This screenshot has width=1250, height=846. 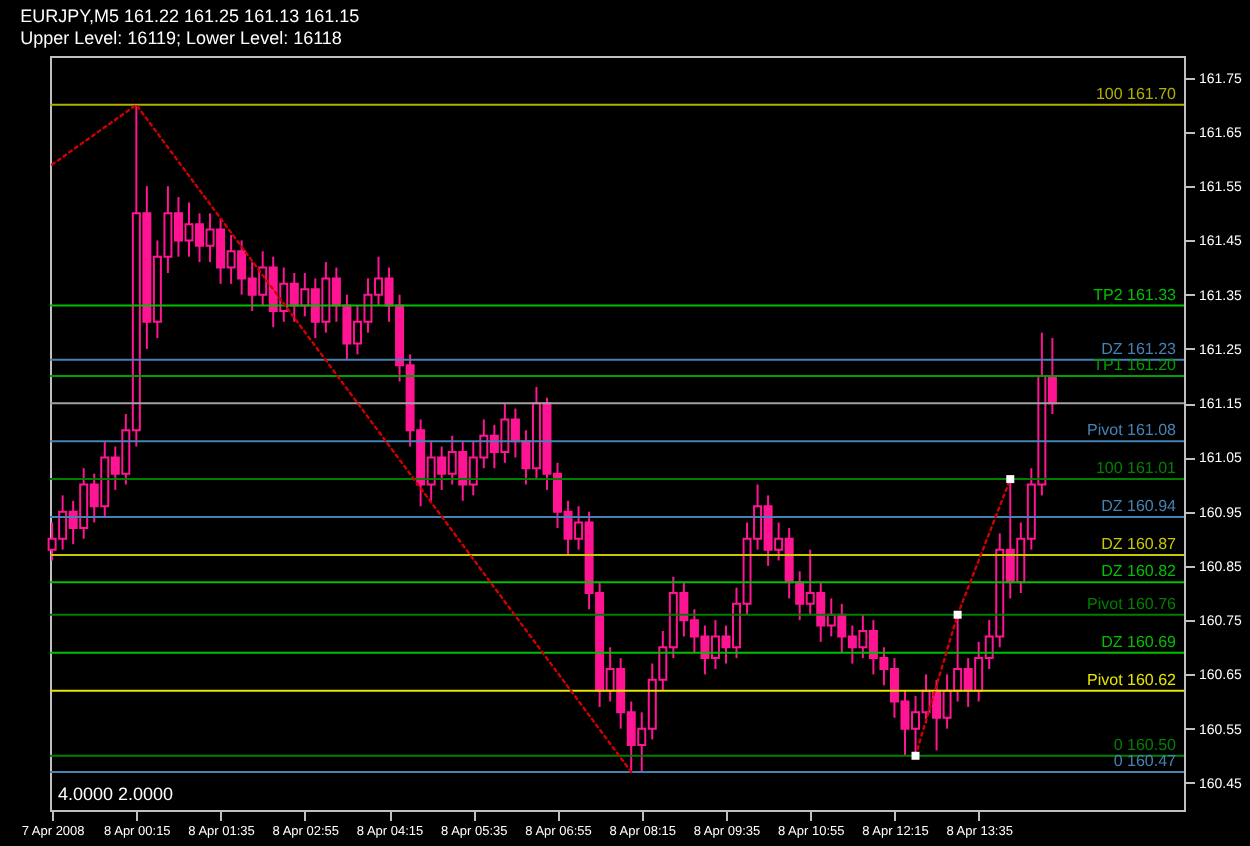 I want to click on ref-line-label: 100 161.01, so click(x=1136, y=468).